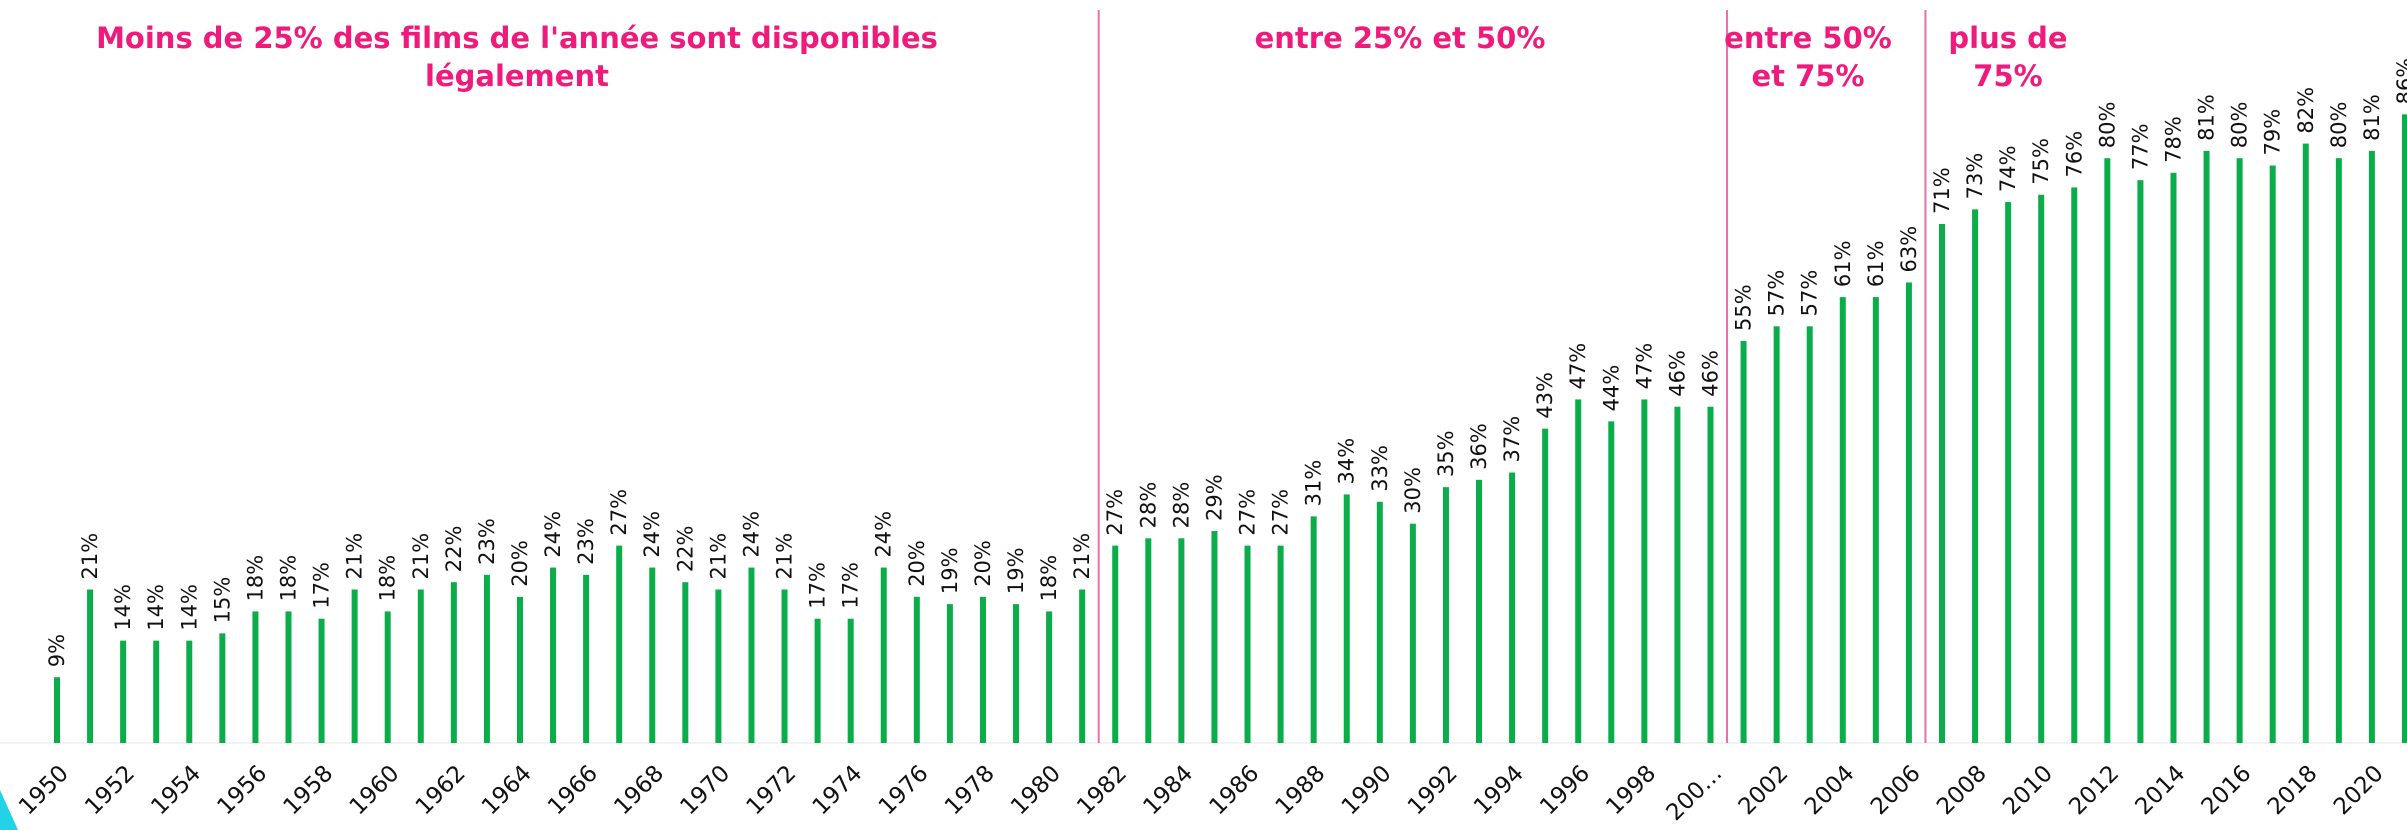  I want to click on value-label: 28%, so click(1148, 505).